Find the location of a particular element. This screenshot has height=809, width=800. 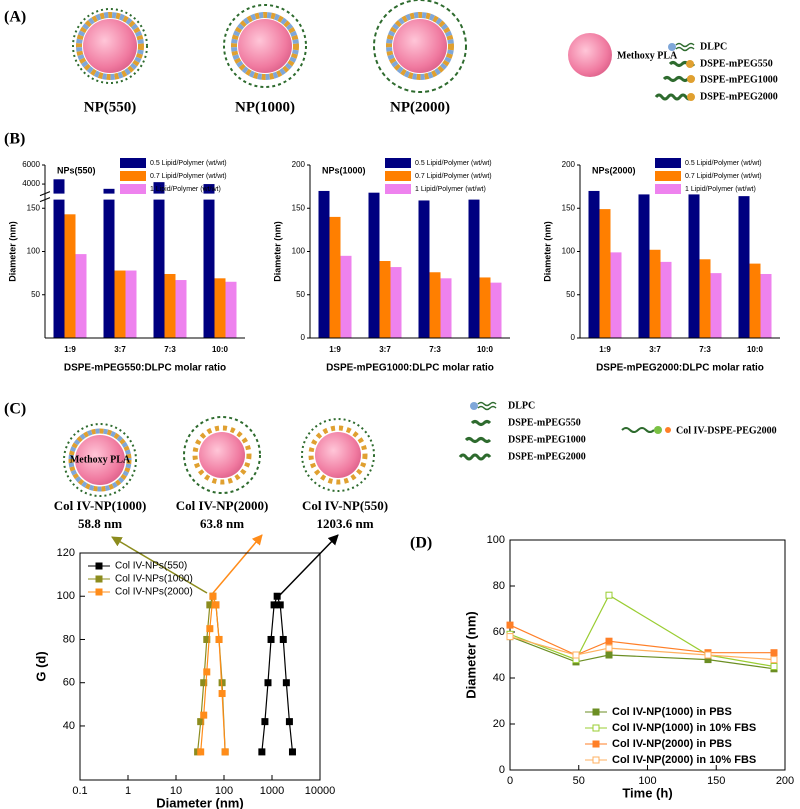

x-axis-label: DSPE-mPEG550:DLPC molar ratio is located at coordinates (145, 368).